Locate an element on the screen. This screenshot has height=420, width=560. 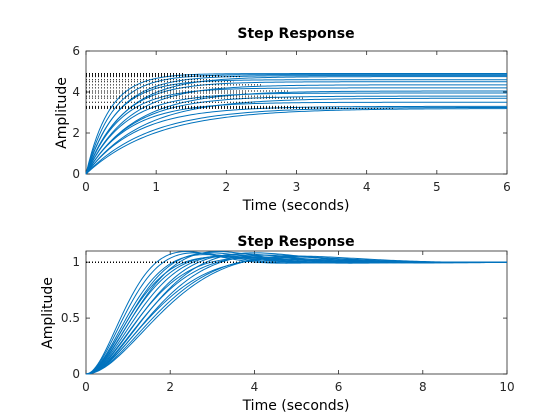
bottom-x-tick-label: 6 is located at coordinates (339, 387).